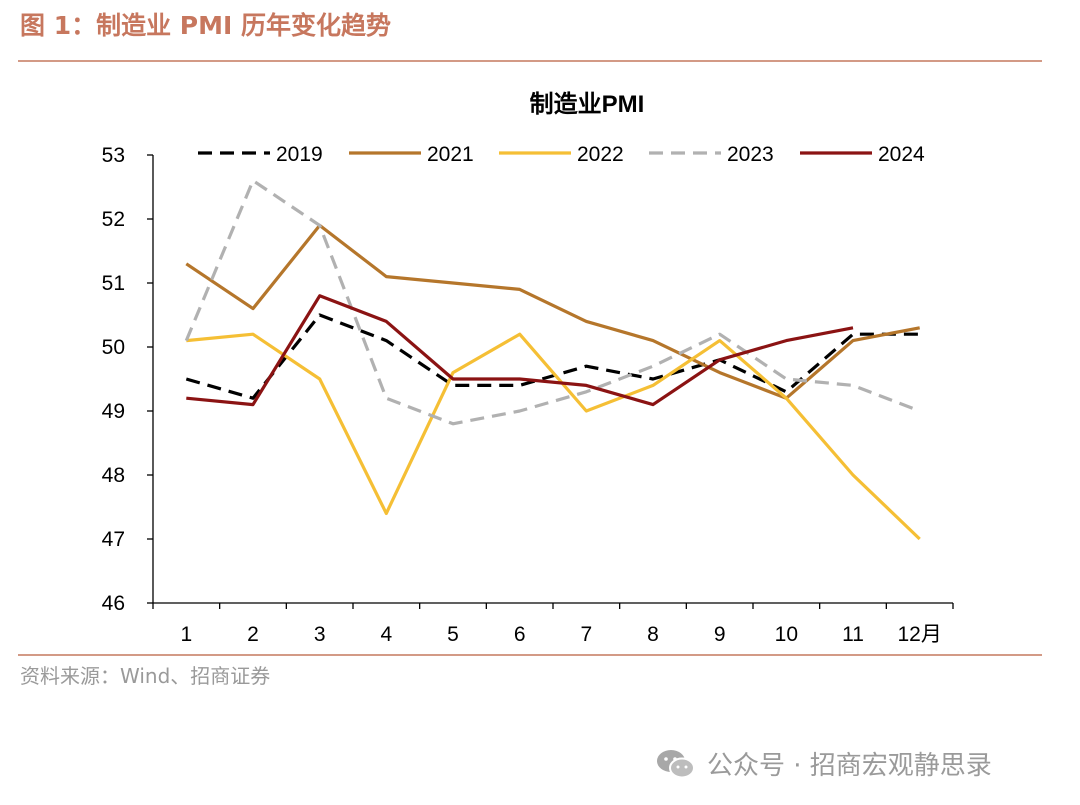 The image size is (1080, 805). Describe the element at coordinates (552, 356) in the screenshot. I see `series-line-2019` at that location.